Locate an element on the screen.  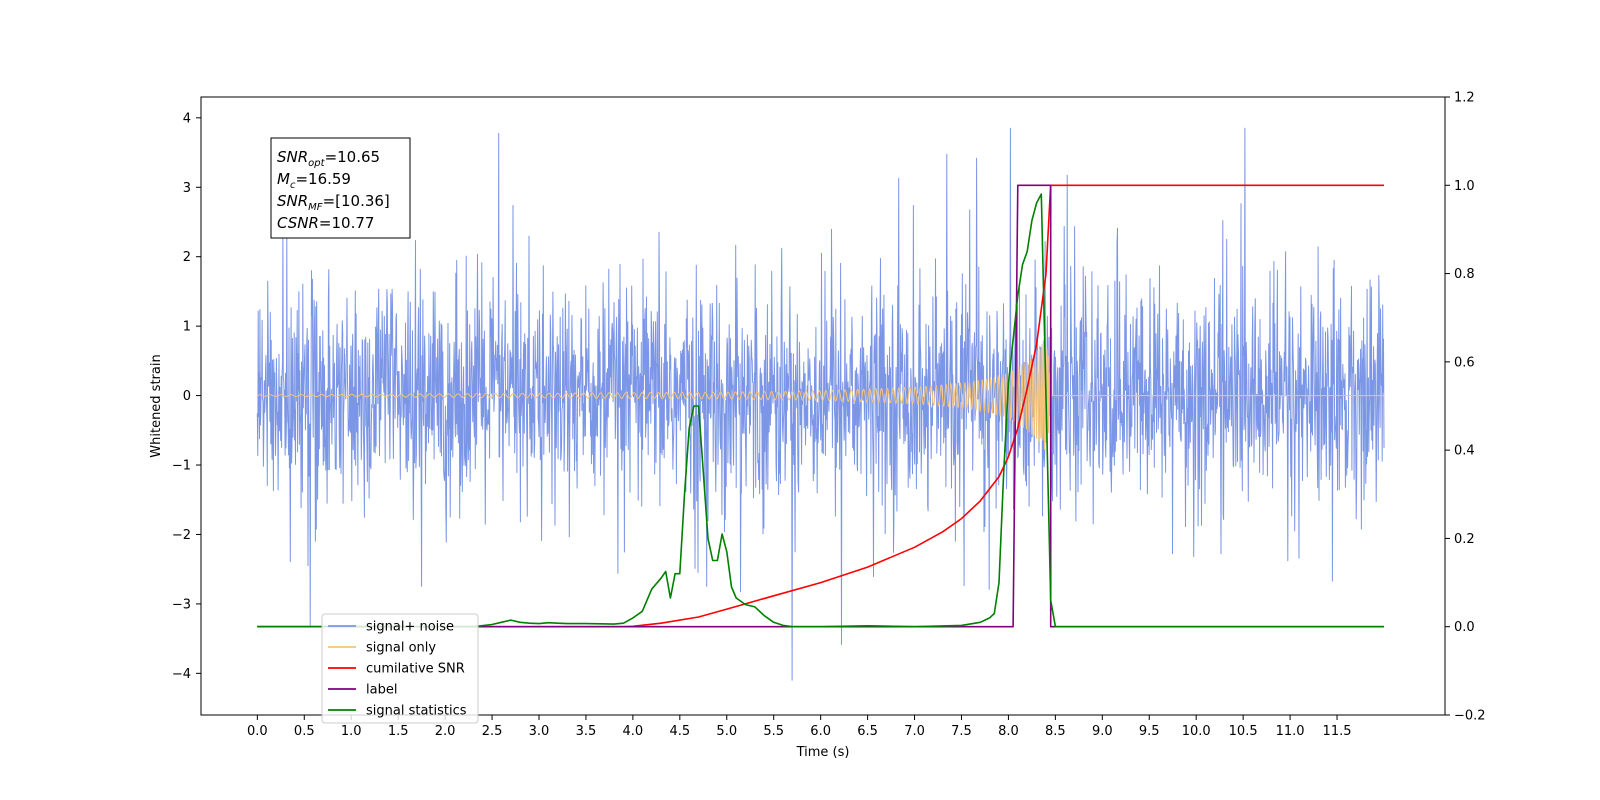
legend-frame is located at coordinates (400, 668).